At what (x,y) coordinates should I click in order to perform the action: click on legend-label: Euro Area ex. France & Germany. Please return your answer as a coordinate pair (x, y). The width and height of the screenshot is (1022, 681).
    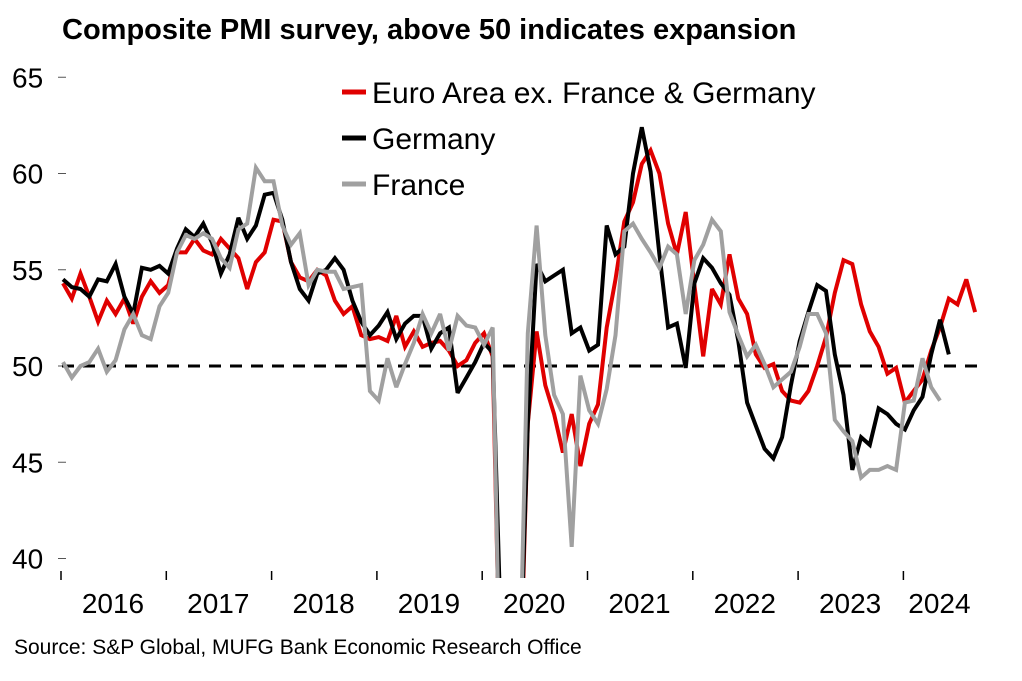
    Looking at the image, I should click on (594, 93).